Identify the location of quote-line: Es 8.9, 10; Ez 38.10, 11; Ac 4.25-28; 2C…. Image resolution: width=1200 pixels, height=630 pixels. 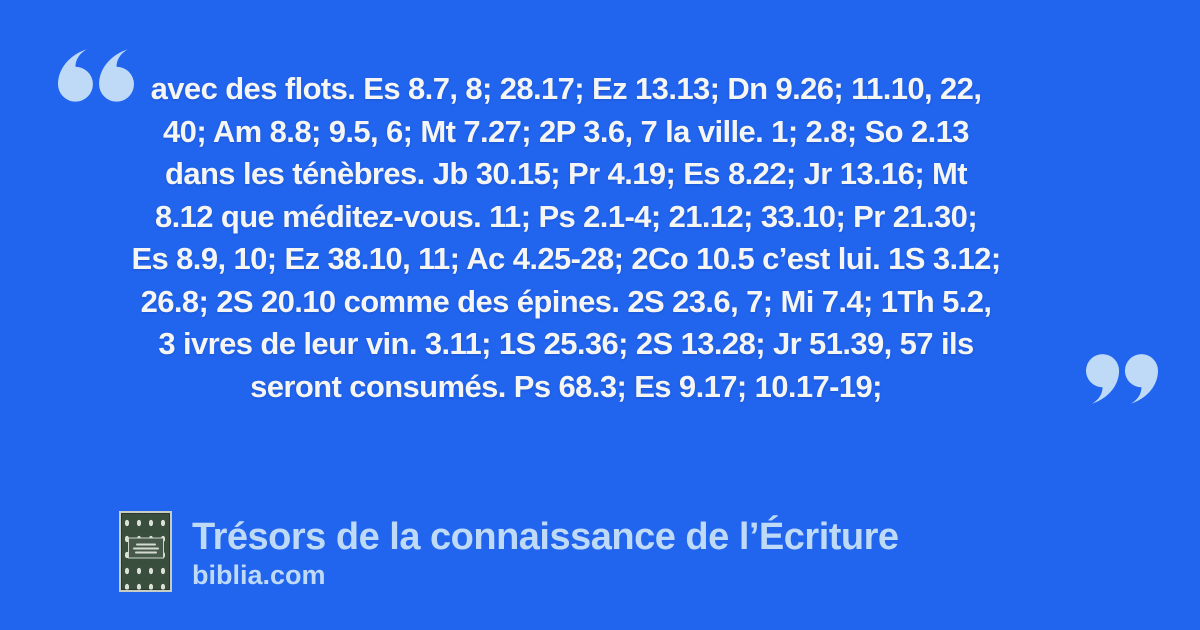
(566, 258).